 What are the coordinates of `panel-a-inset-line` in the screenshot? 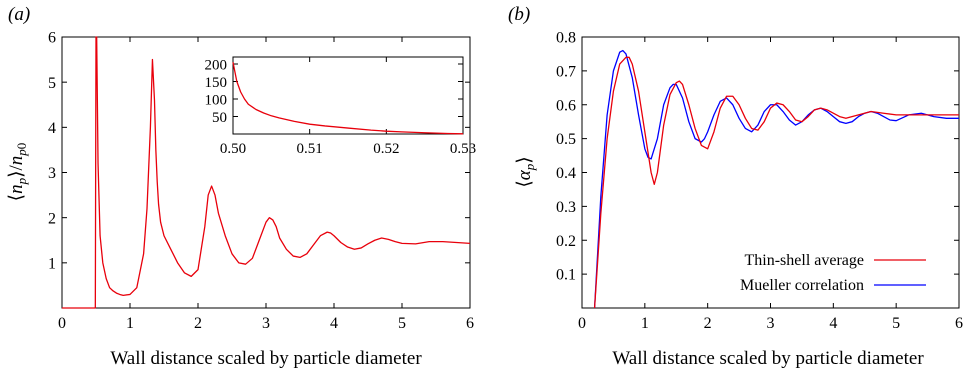 It's located at (348, 98).